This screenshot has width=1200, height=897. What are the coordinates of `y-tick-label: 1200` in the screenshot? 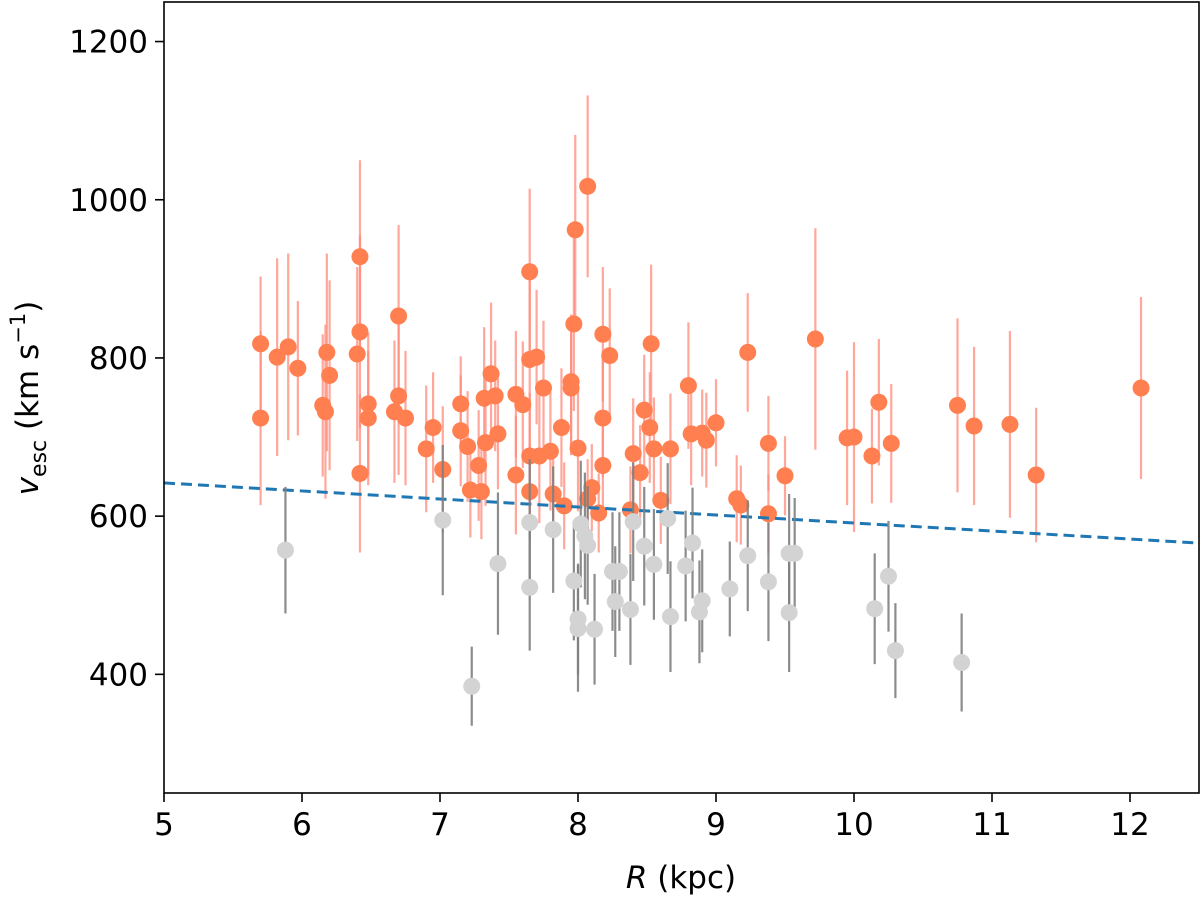 It's located at (108, 43).